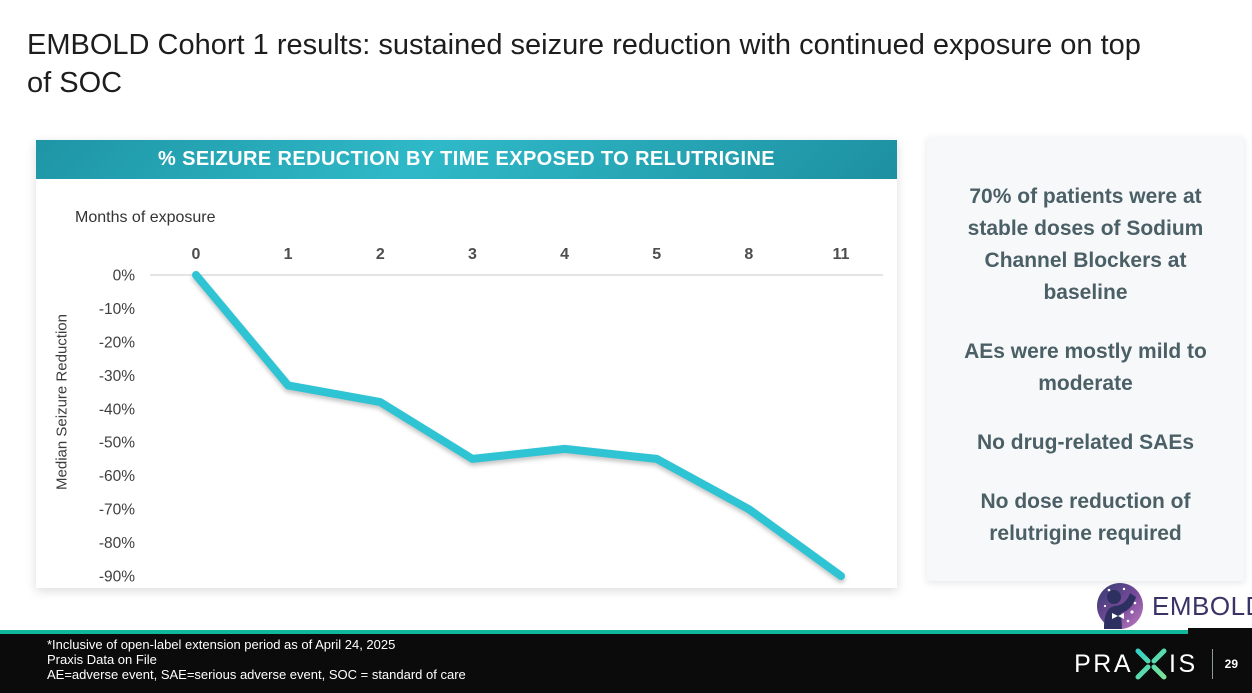 This screenshot has width=1252, height=693. Describe the element at coordinates (656, 254) in the screenshot. I see `x-tick-label: 5` at that location.